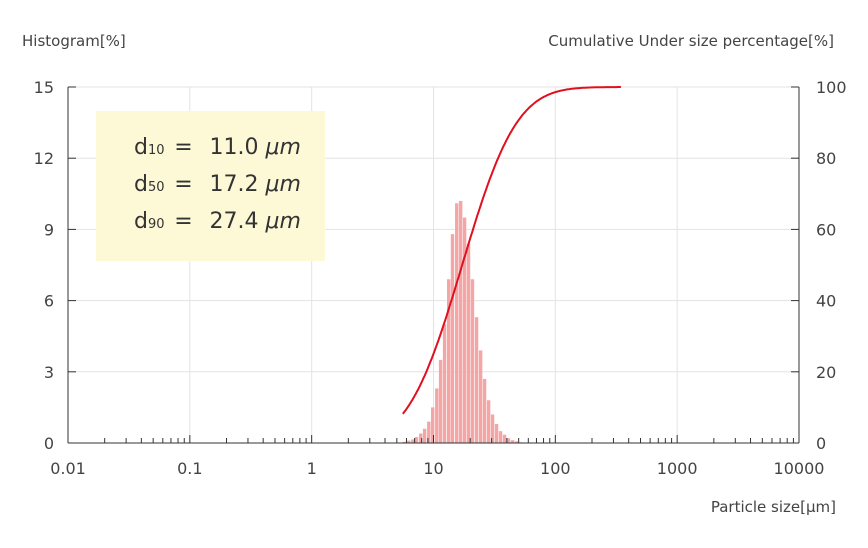  I want to click on y-left-tick-label: 3, so click(49, 372).